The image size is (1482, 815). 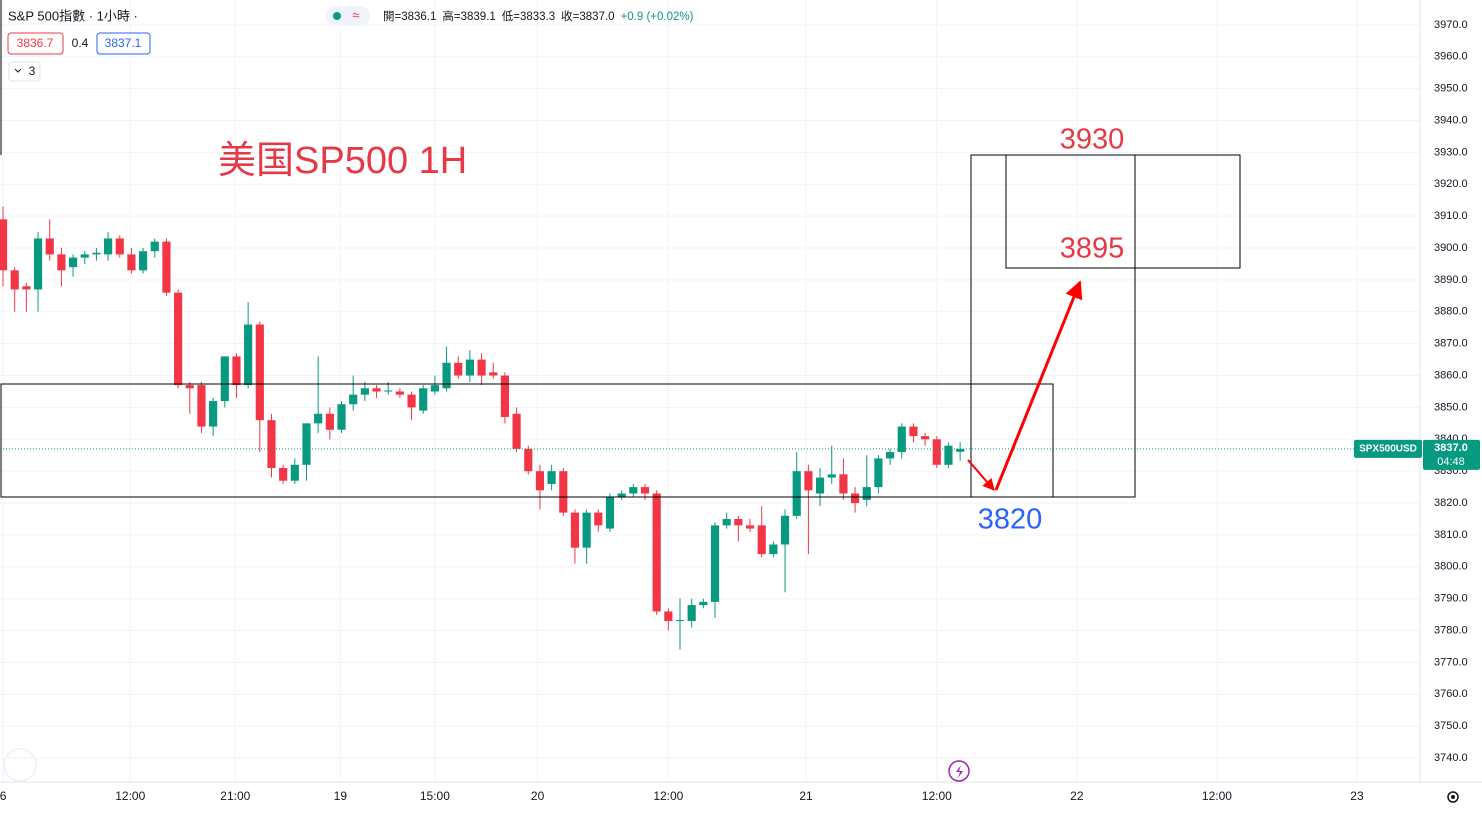 I want to click on spread: 0.4, so click(x=80, y=43).